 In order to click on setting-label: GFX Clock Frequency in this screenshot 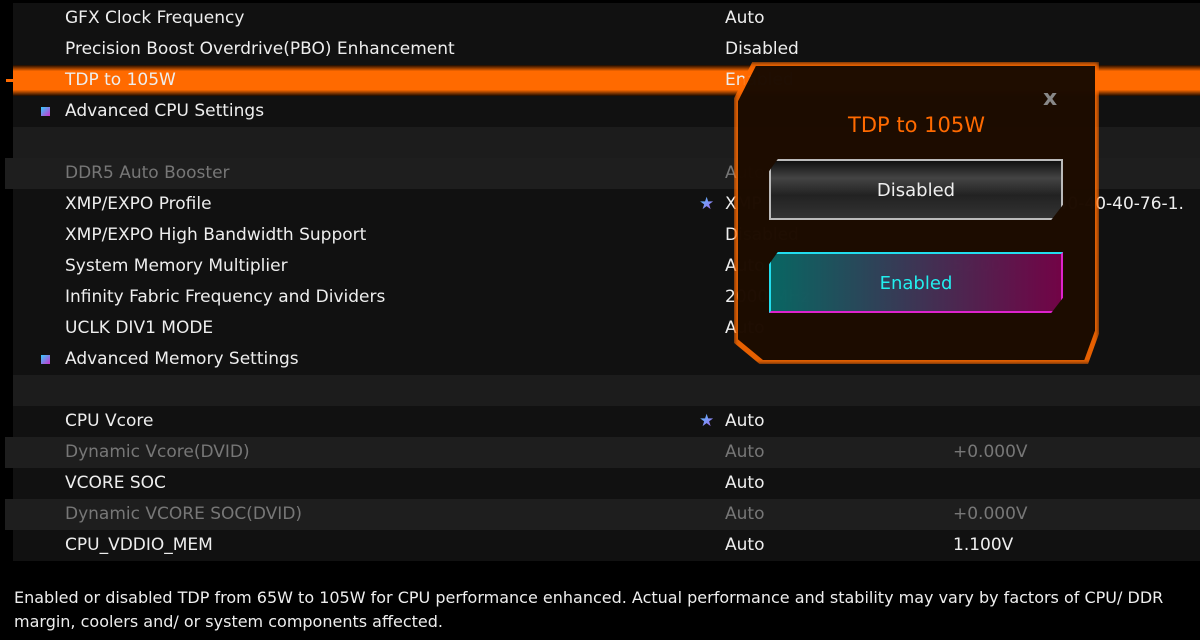, I will do `click(155, 18)`.